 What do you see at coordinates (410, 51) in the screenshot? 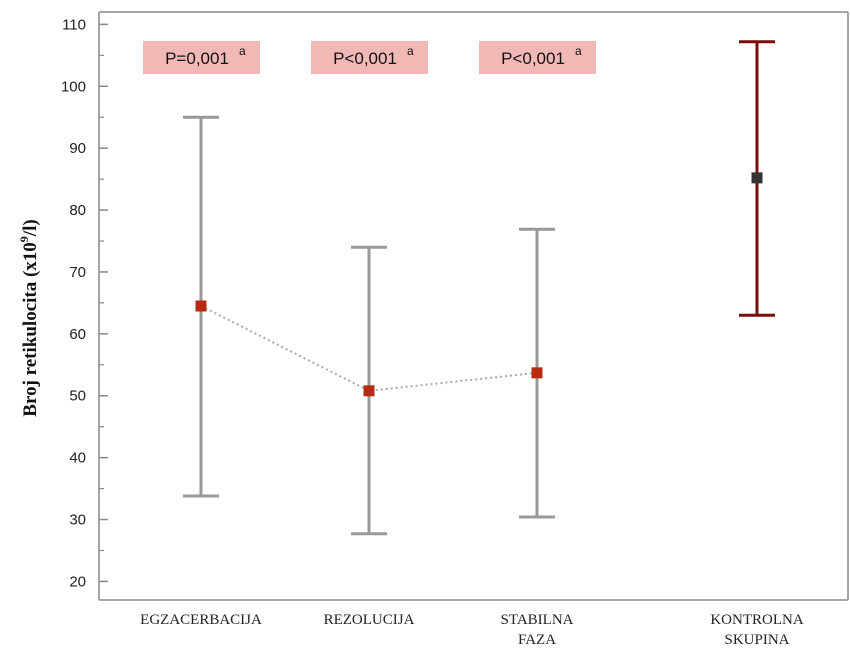
I see `p-value-sup-1: a` at bounding box center [410, 51].